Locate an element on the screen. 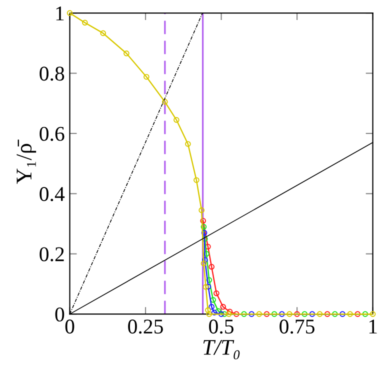 The height and width of the screenshot is (373, 392). x-tick-label: 0.75 is located at coordinates (297, 327).